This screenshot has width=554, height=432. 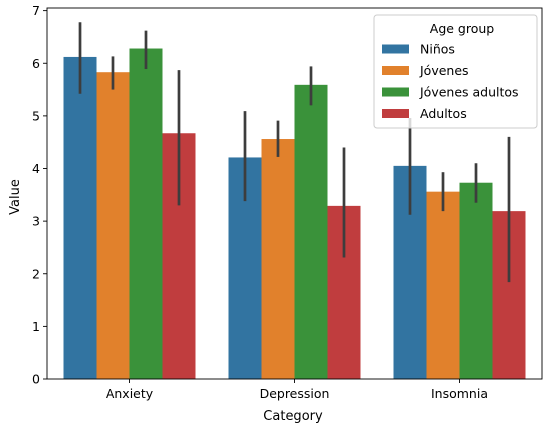 What do you see at coordinates (444, 70) in the screenshot?
I see `legend-label-series-1: Jóvenes` at bounding box center [444, 70].